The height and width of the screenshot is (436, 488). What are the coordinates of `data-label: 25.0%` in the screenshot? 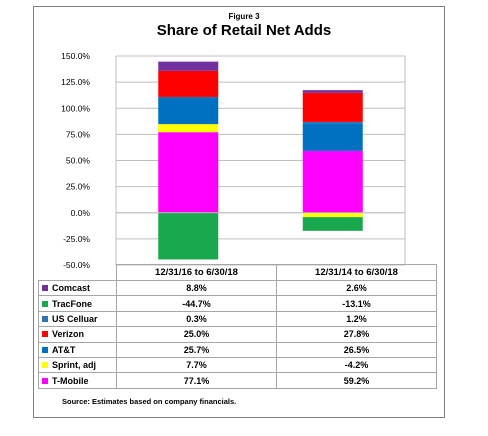 It's located at (196, 334).